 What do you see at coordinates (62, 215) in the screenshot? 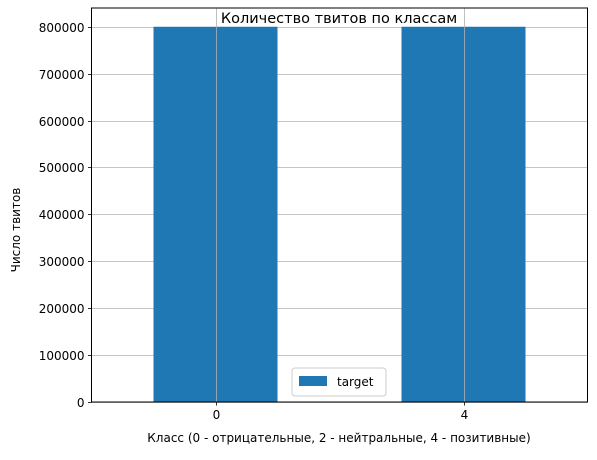
I see `y-tick-label: 400000` at bounding box center [62, 215].